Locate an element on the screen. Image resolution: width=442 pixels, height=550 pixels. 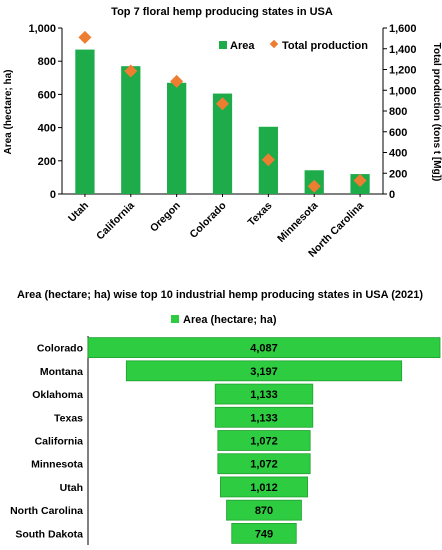
funnel-value-label: 870 is located at coordinates (264, 511).